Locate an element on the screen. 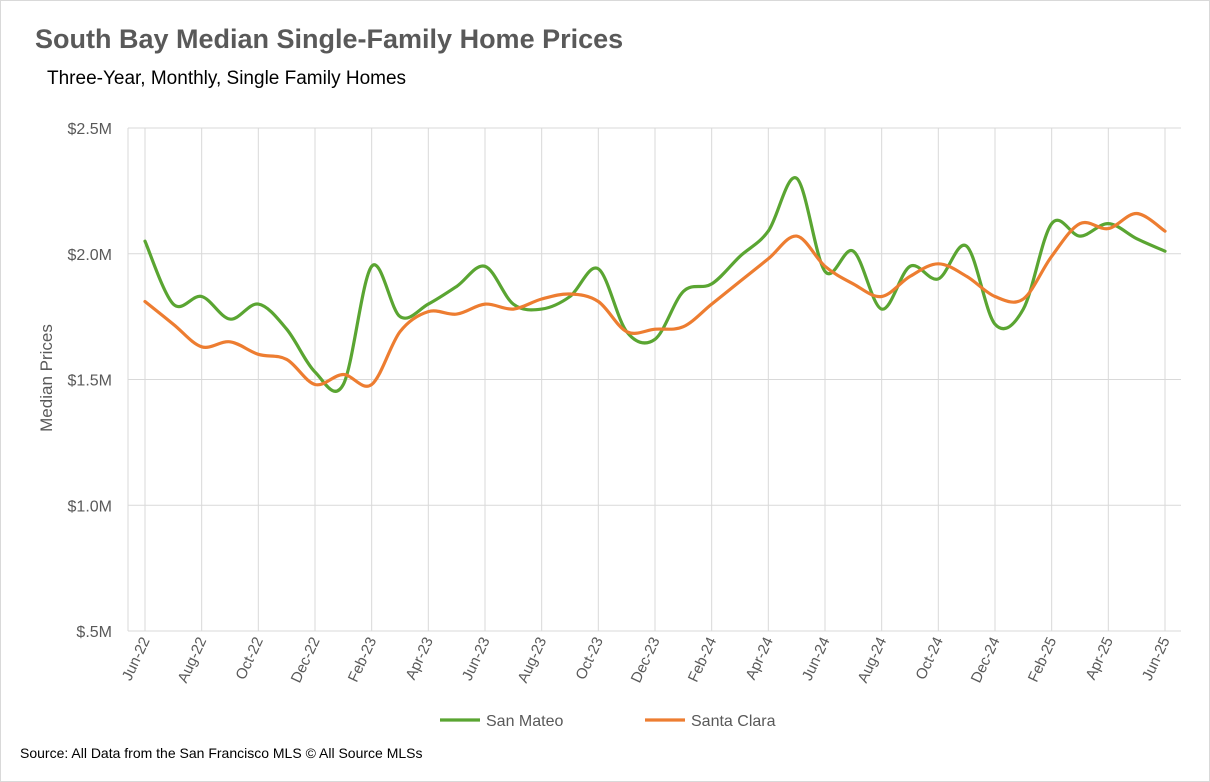 The width and height of the screenshot is (1210, 782). y-tick-label: $1.0M is located at coordinates (90, 506).